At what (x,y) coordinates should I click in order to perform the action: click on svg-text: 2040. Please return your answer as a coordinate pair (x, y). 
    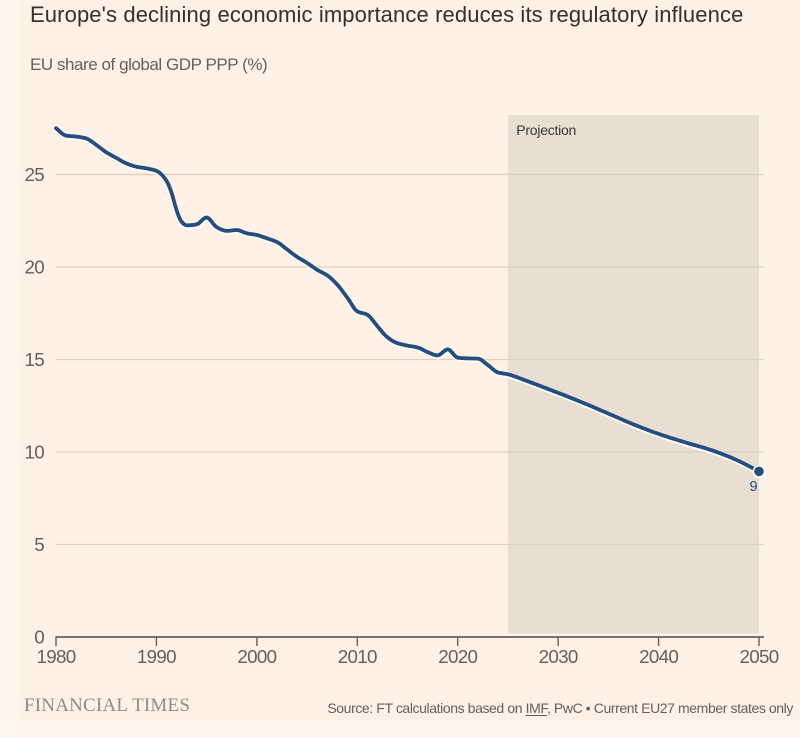
    Looking at the image, I should click on (658, 656).